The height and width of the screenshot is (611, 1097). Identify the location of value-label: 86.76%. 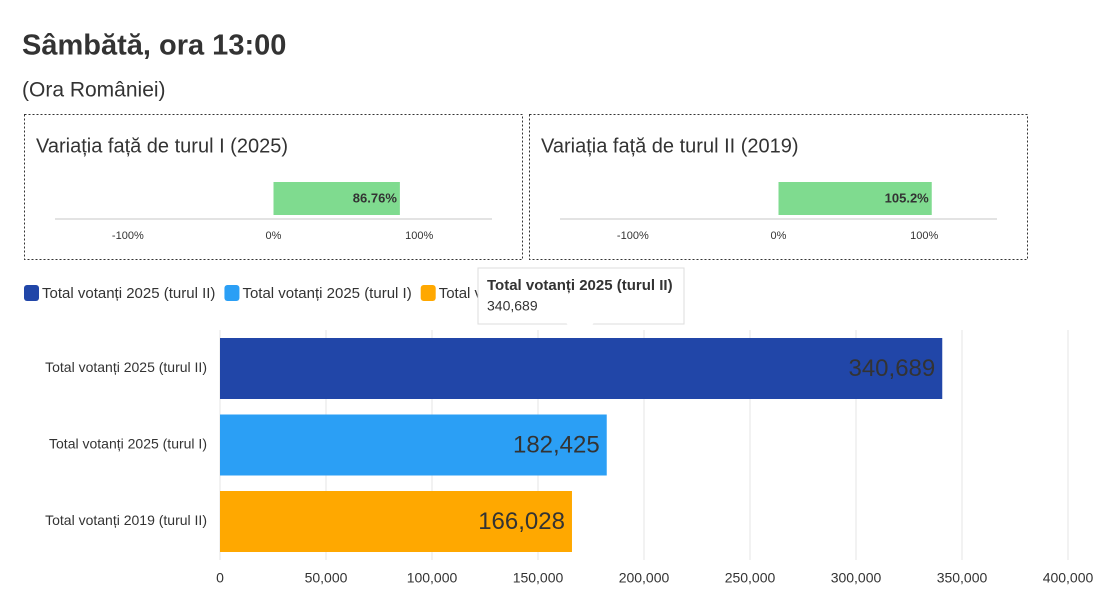
(375, 197).